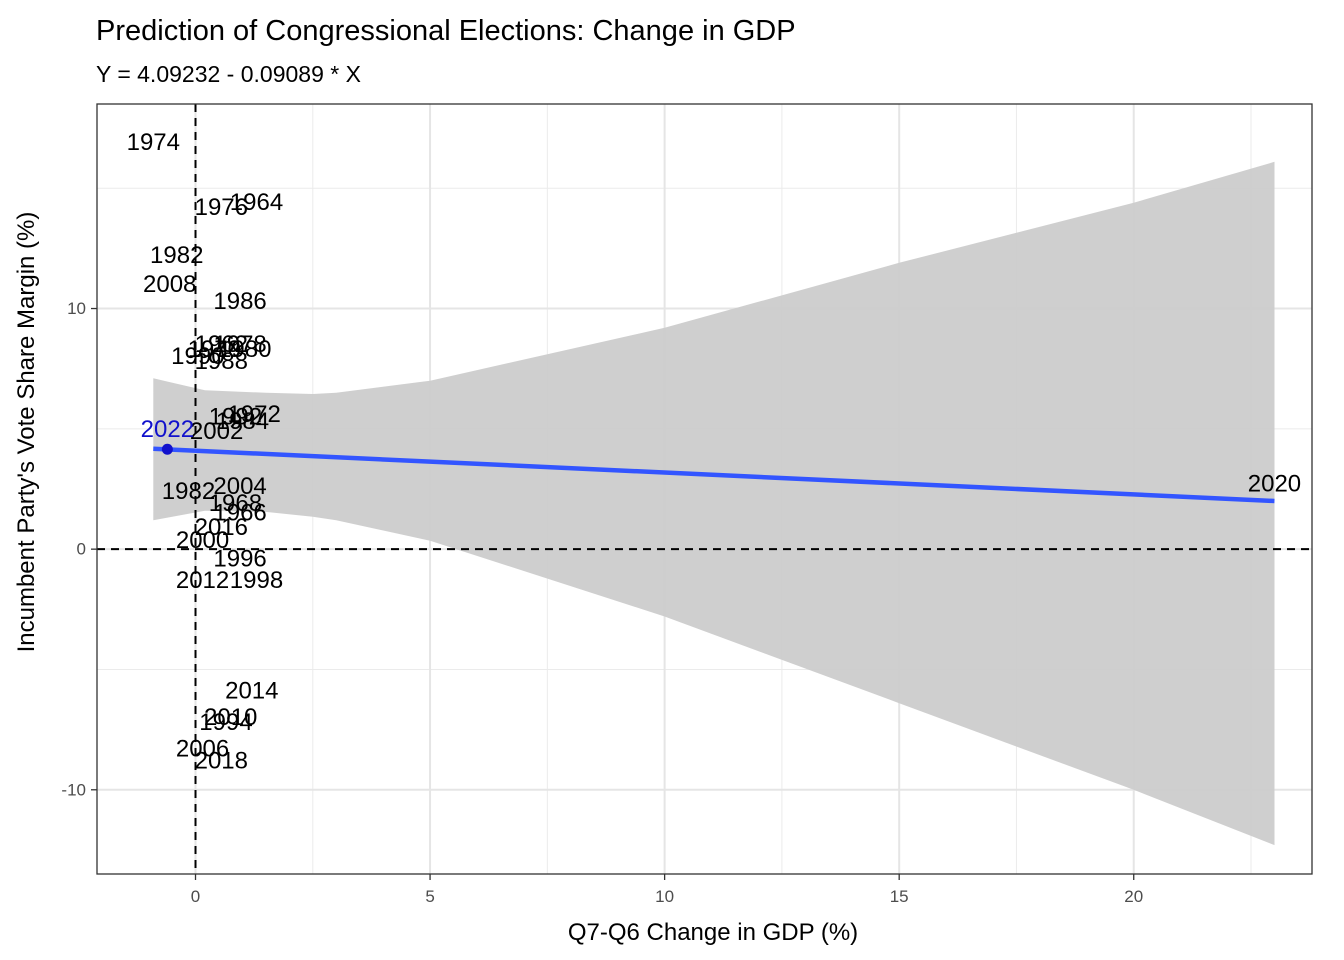  Describe the element at coordinates (76, 308) in the screenshot. I see `y-tick-label: 10` at that location.